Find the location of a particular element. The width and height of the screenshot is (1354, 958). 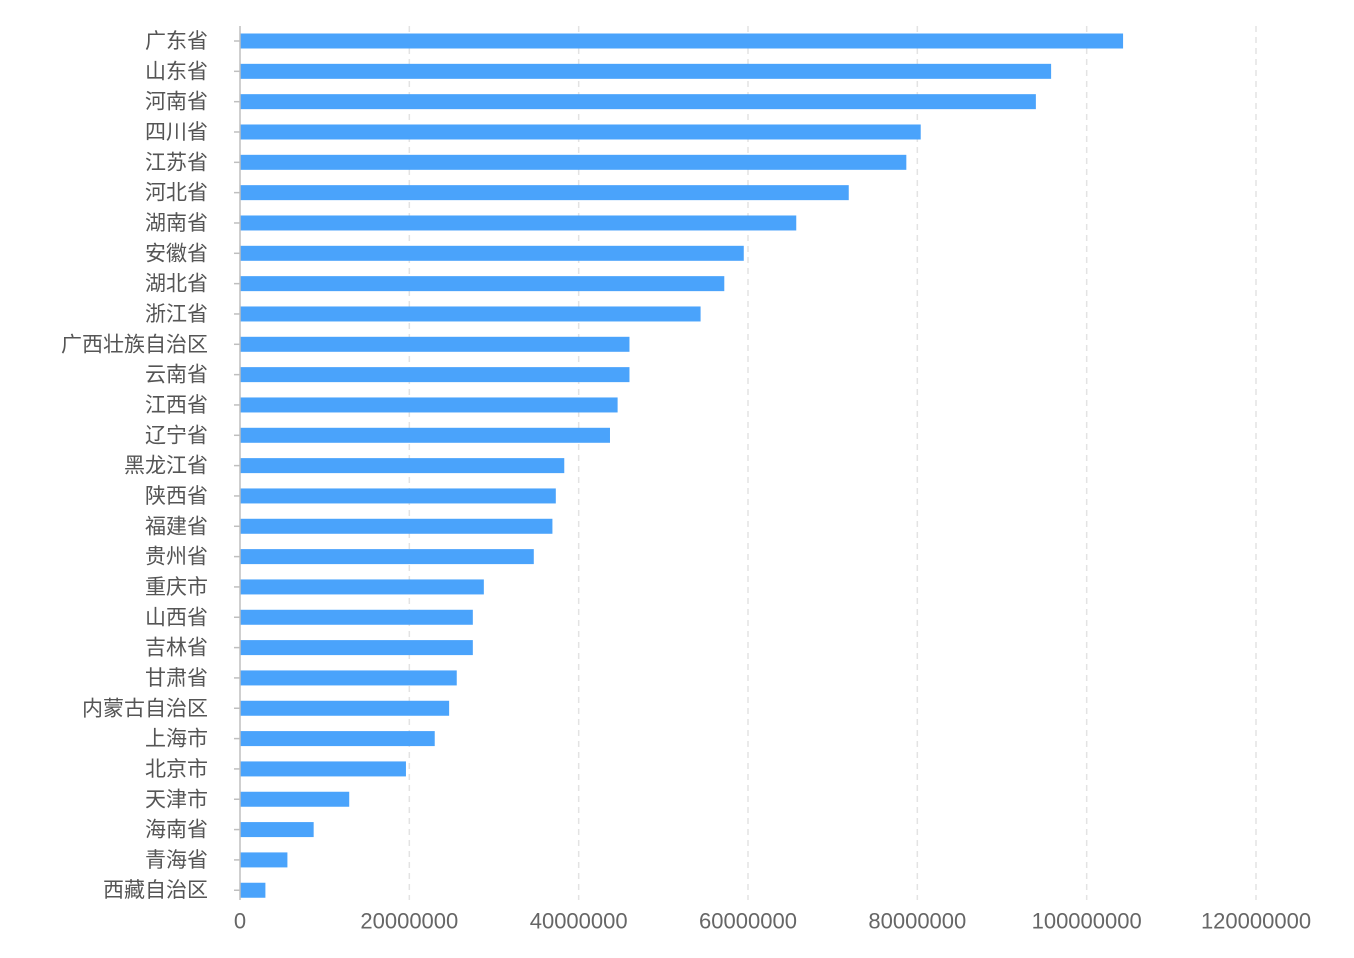

category-label: 吉林省 is located at coordinates (176, 648).